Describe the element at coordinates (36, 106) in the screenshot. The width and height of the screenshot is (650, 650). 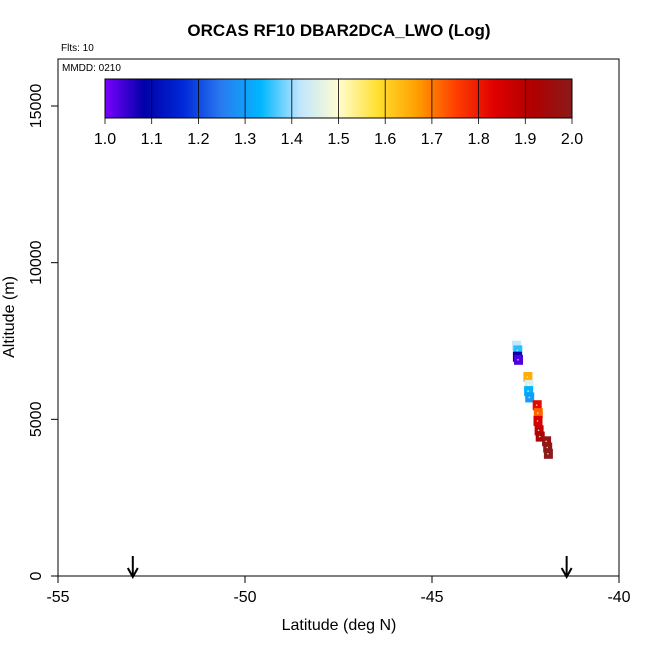
I see `y-tick-label: 15000` at that location.